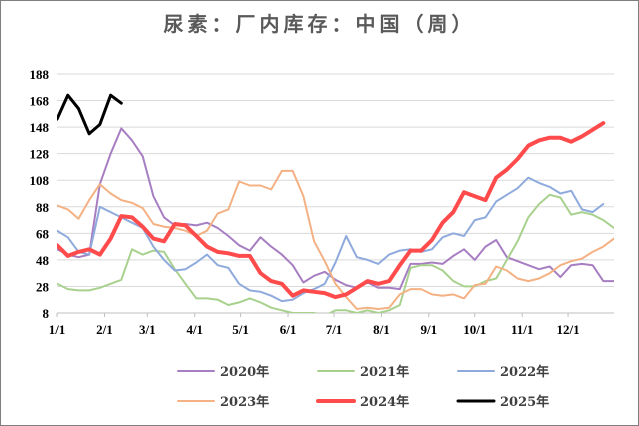 Image resolution: width=639 pixels, height=426 pixels. Describe the element at coordinates (381, 329) in the screenshot. I see `x-tick-label: 8/1` at that location.